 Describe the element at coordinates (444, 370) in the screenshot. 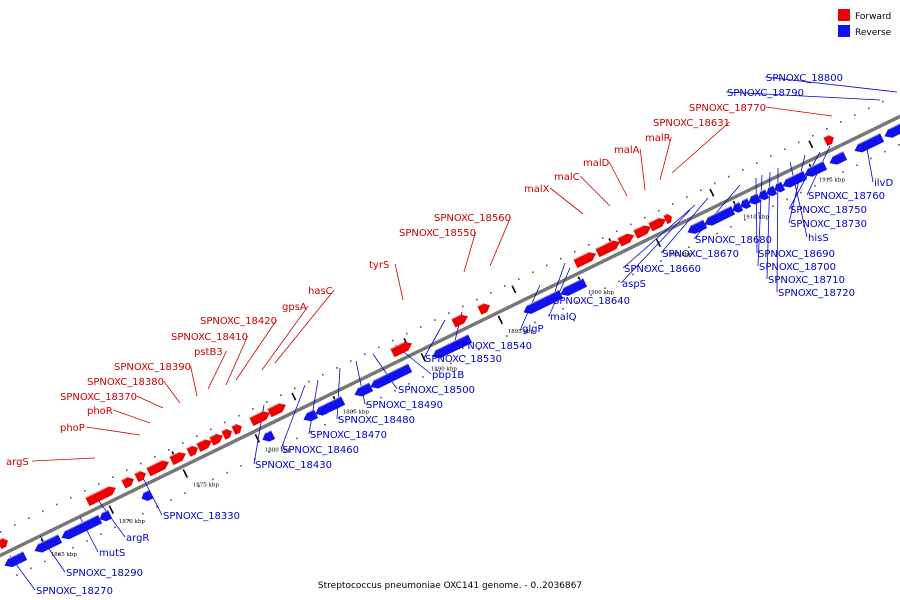

I see `tick-label: 1890 kbp` at that location.